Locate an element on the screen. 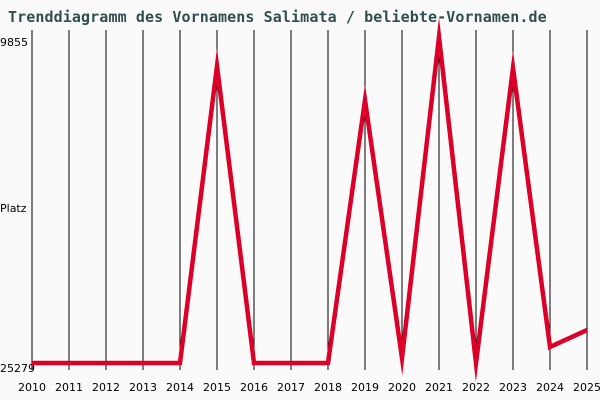  x-tick-label-2020: 2020 is located at coordinates (402, 387).